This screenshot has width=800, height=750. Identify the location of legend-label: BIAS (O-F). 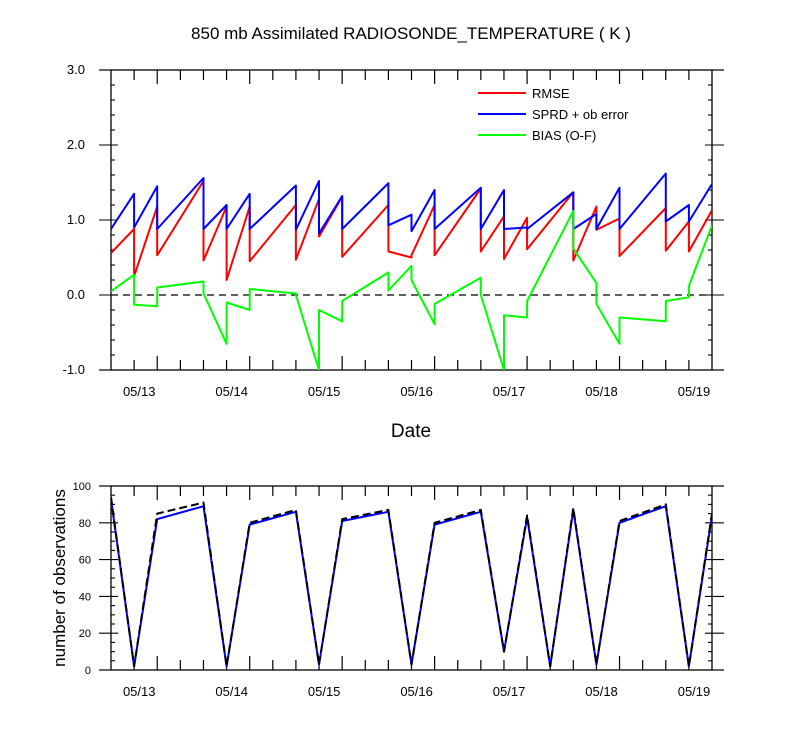
(564, 135).